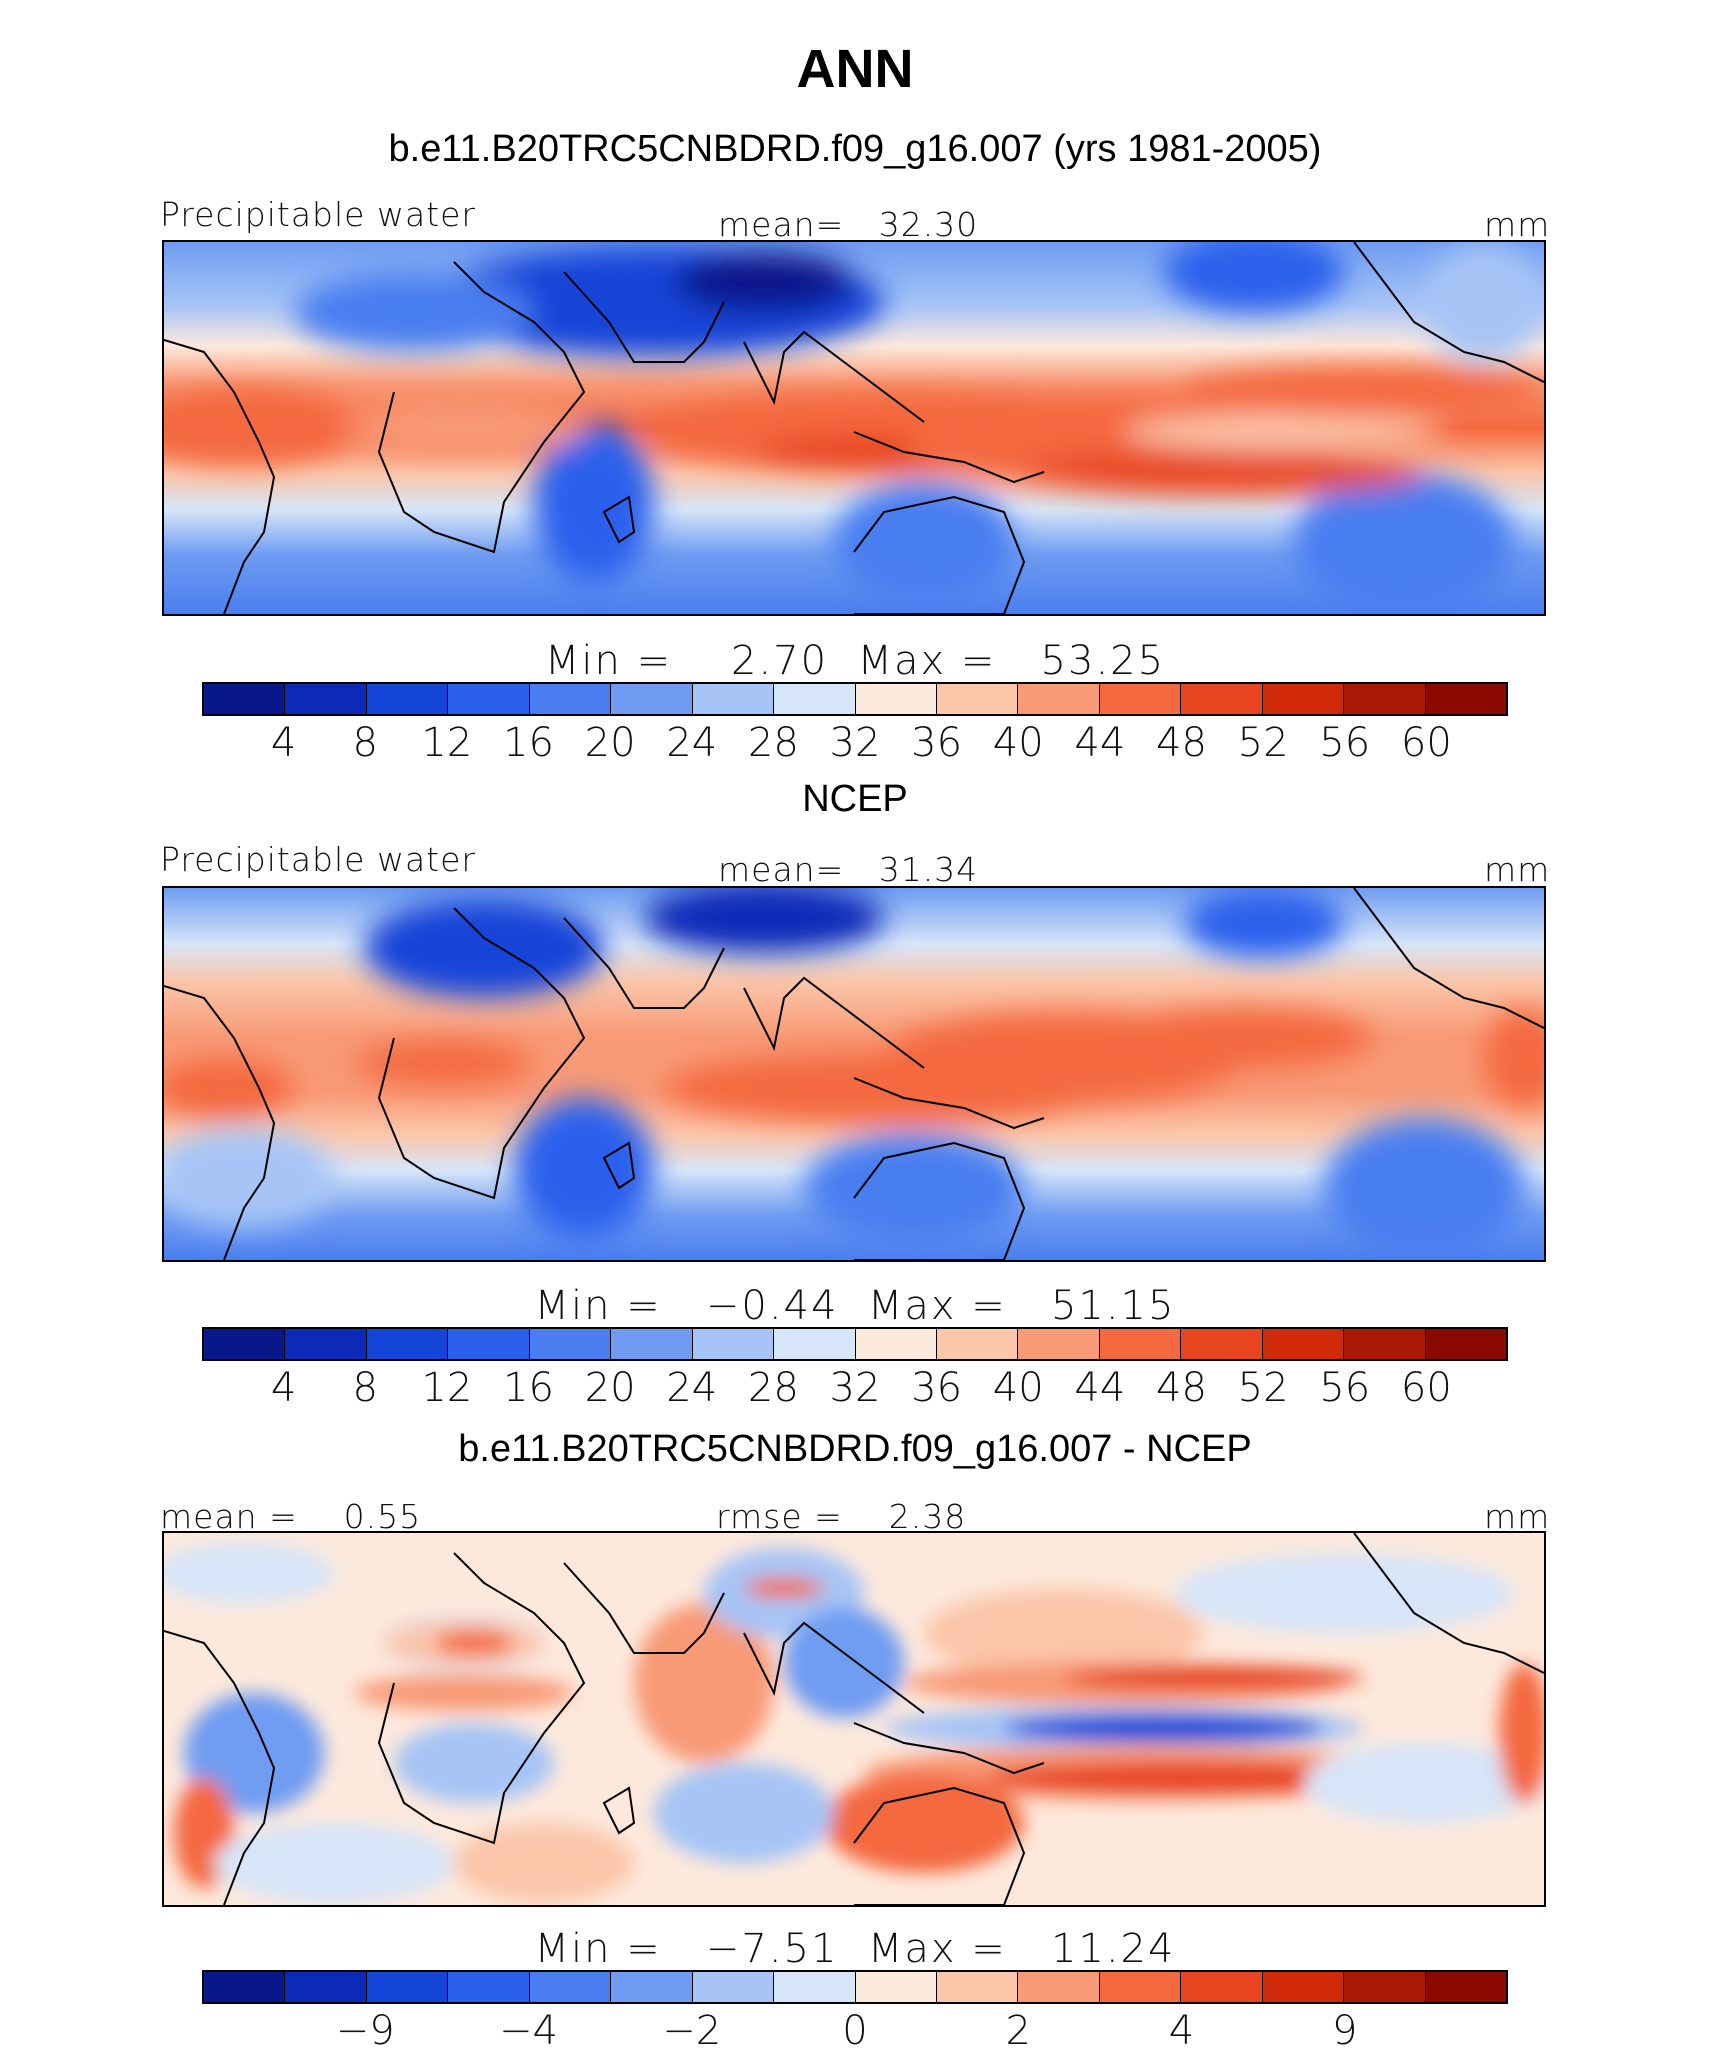 Image resolution: width=1710 pixels, height=2067 pixels. What do you see at coordinates (318, 859) in the screenshot?
I see `panel-2-variable-label: Precipitable water` at bounding box center [318, 859].